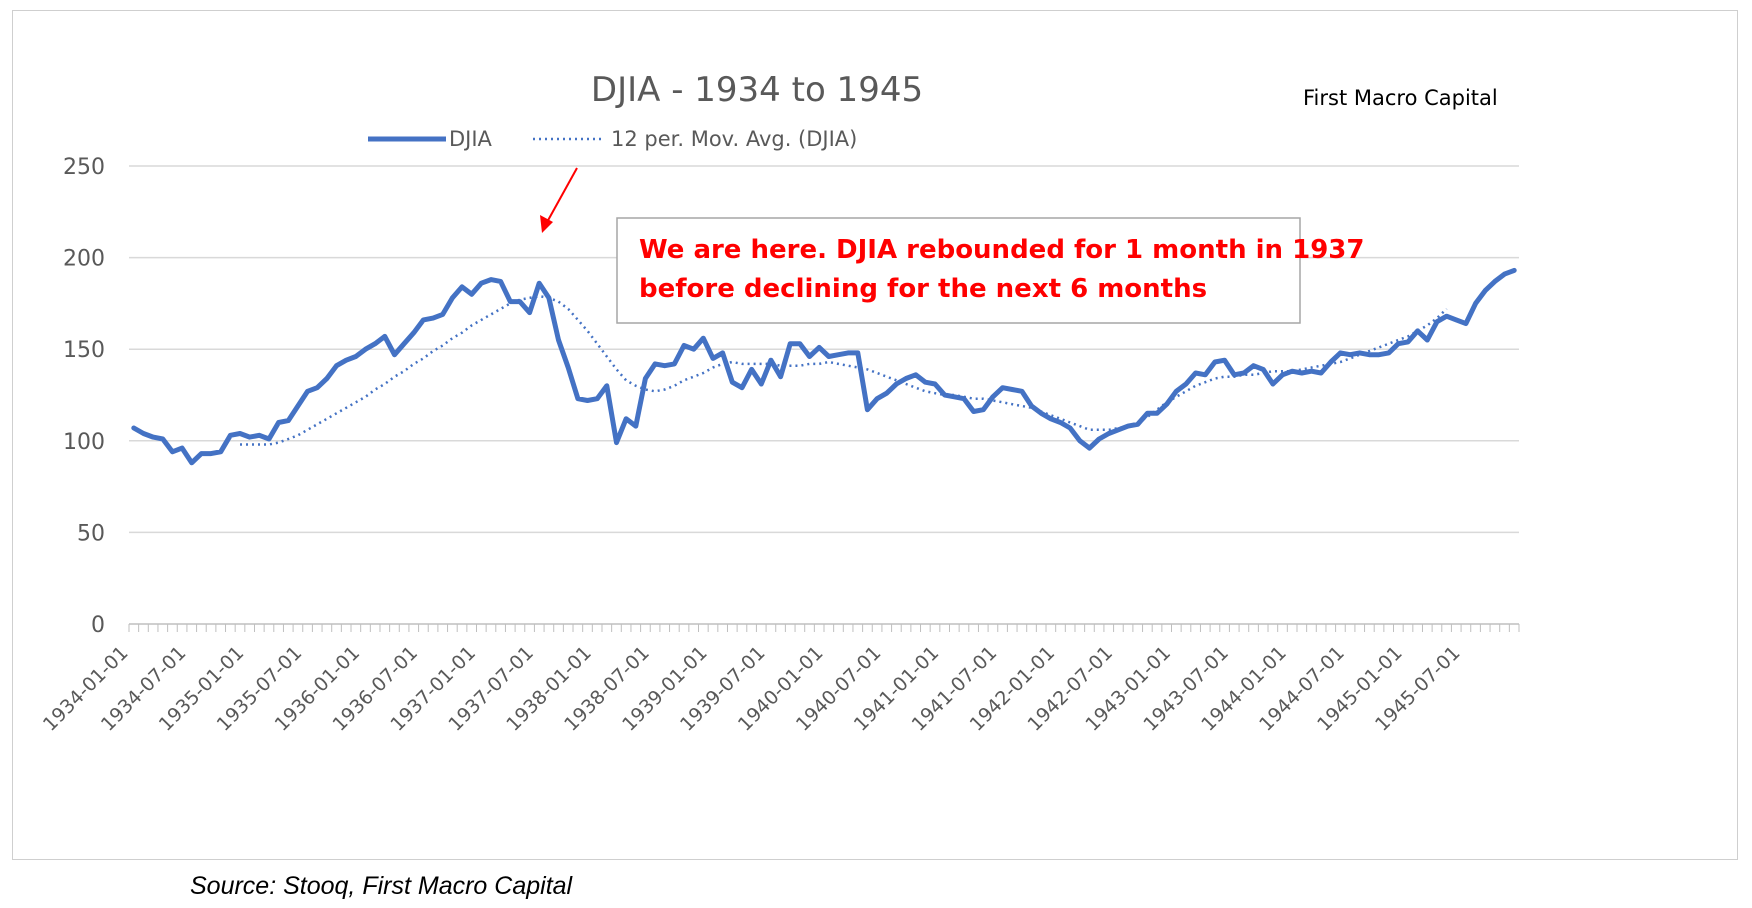 The height and width of the screenshot is (908, 1752). Describe the element at coordinates (84, 167) in the screenshot. I see `y-tick-label: 250` at that location.